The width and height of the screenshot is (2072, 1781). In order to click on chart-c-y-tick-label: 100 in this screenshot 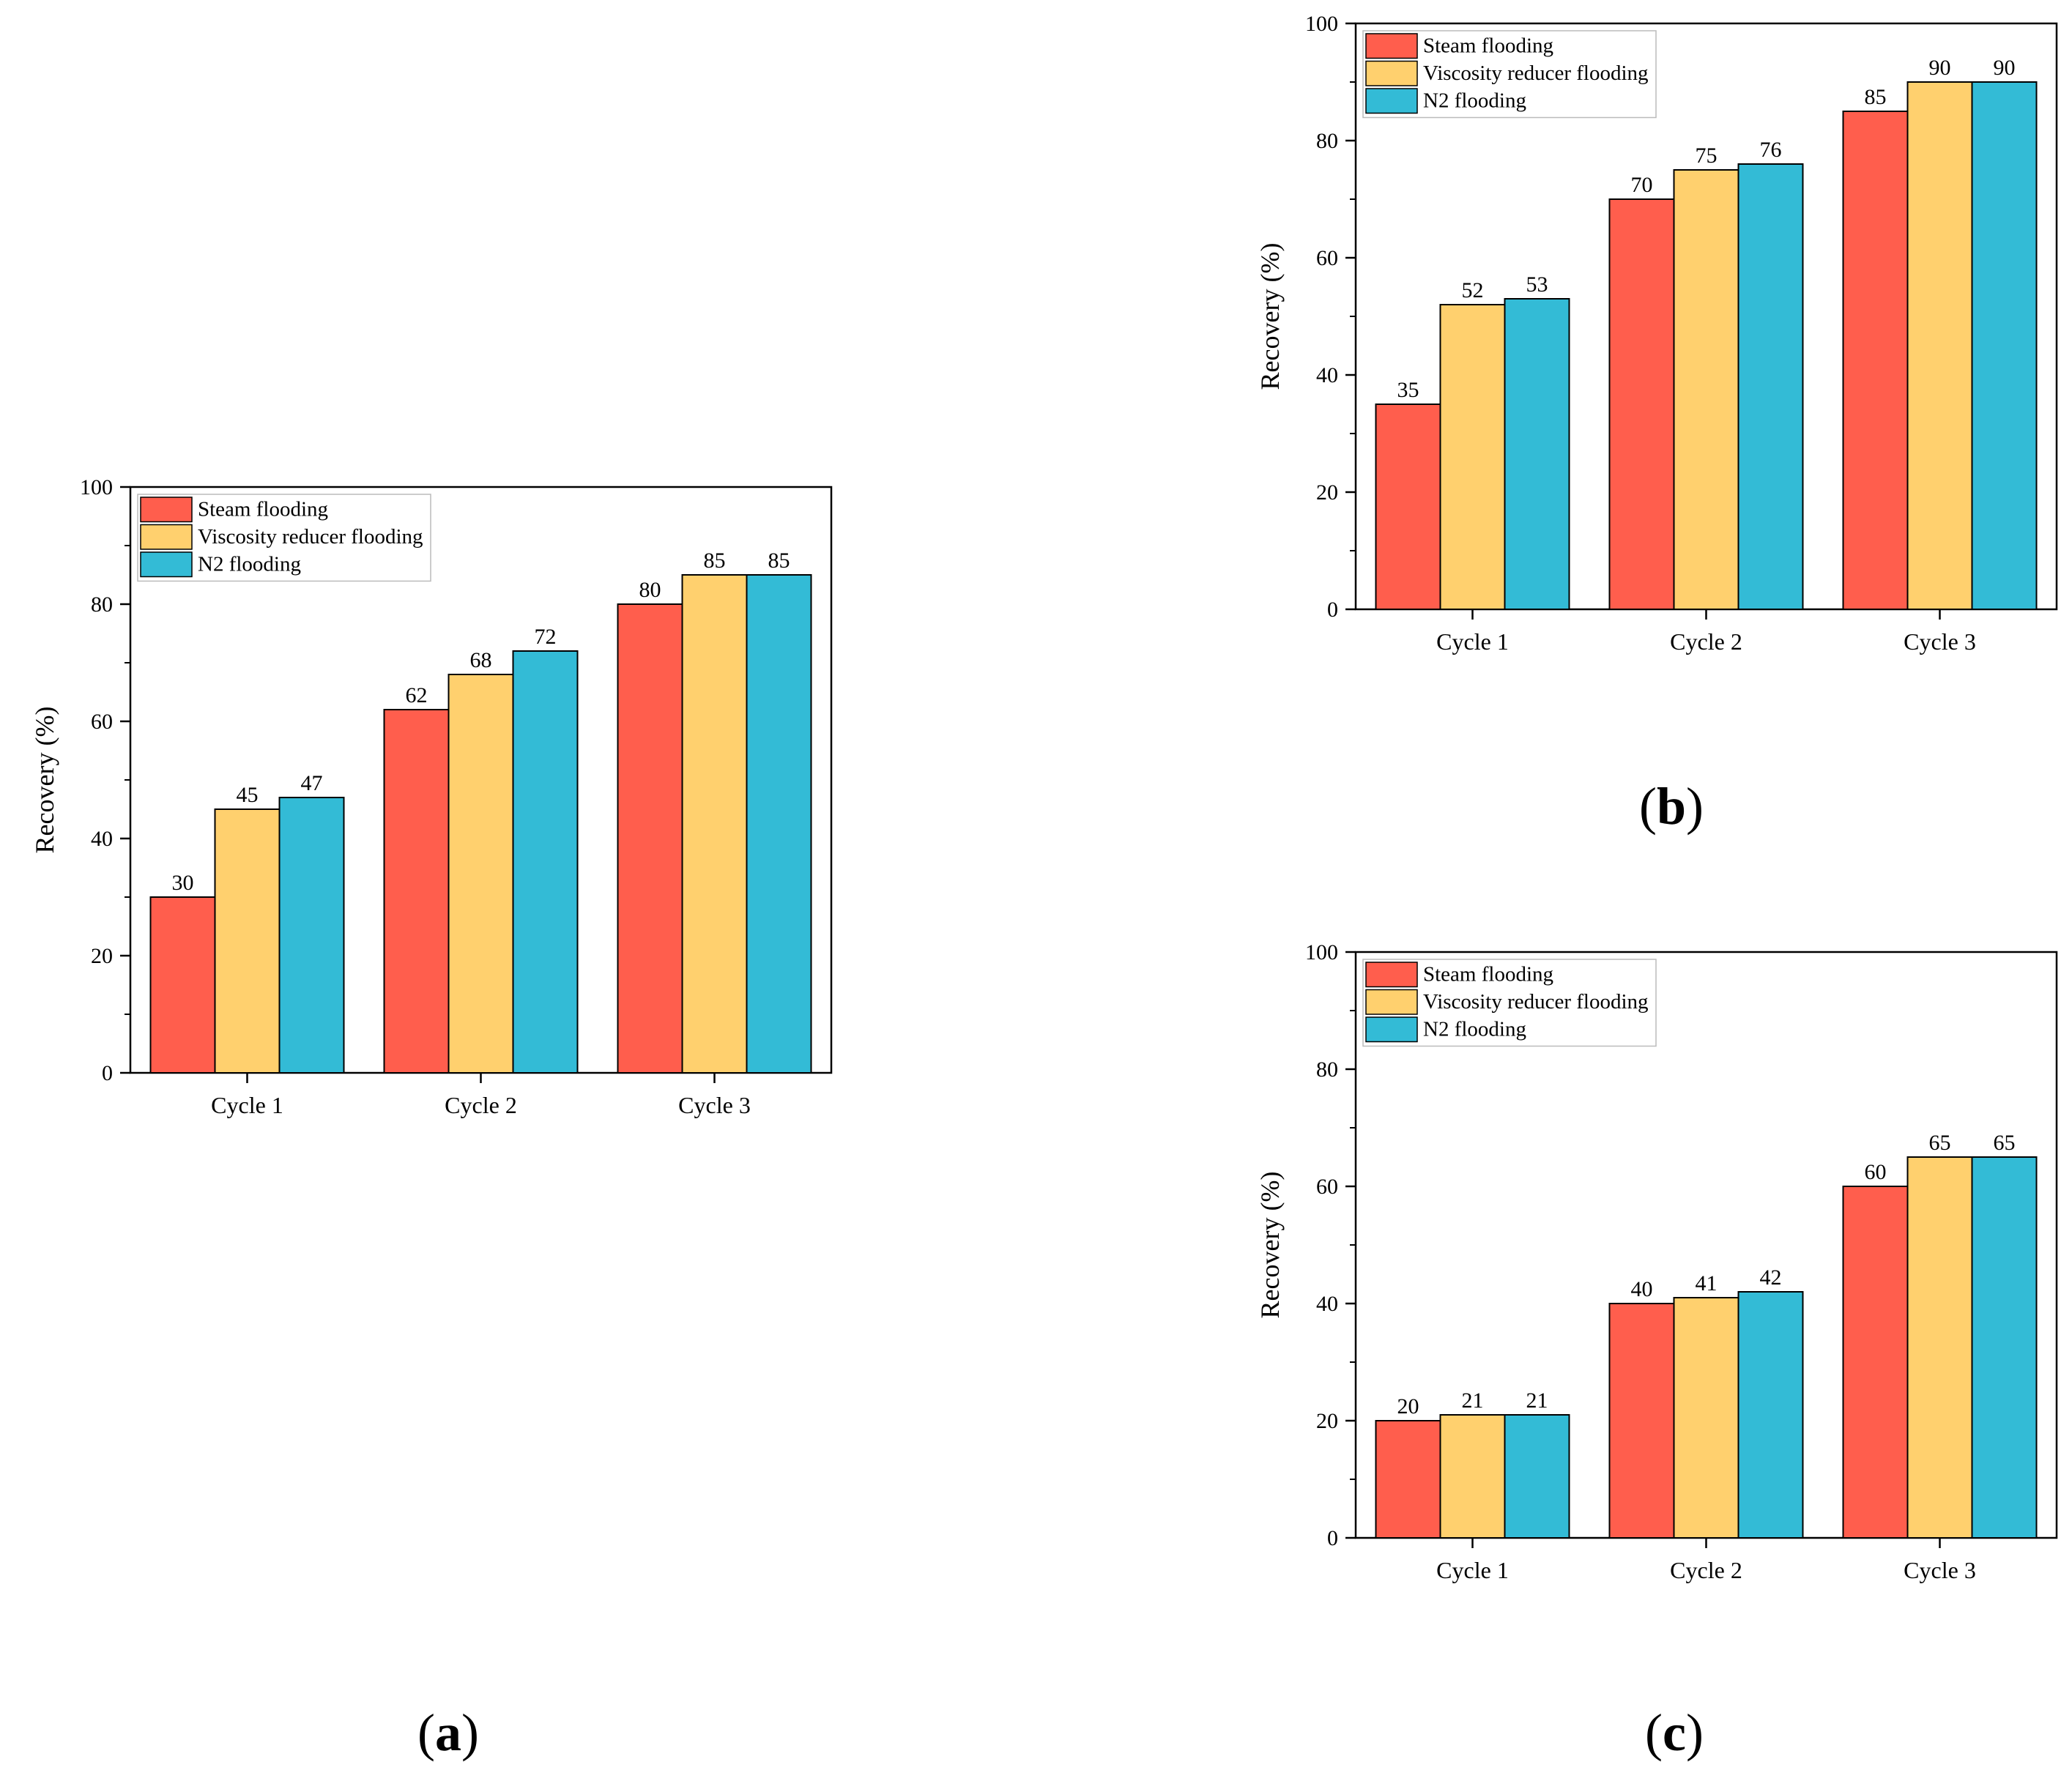, I will do `click(1321, 952)`.